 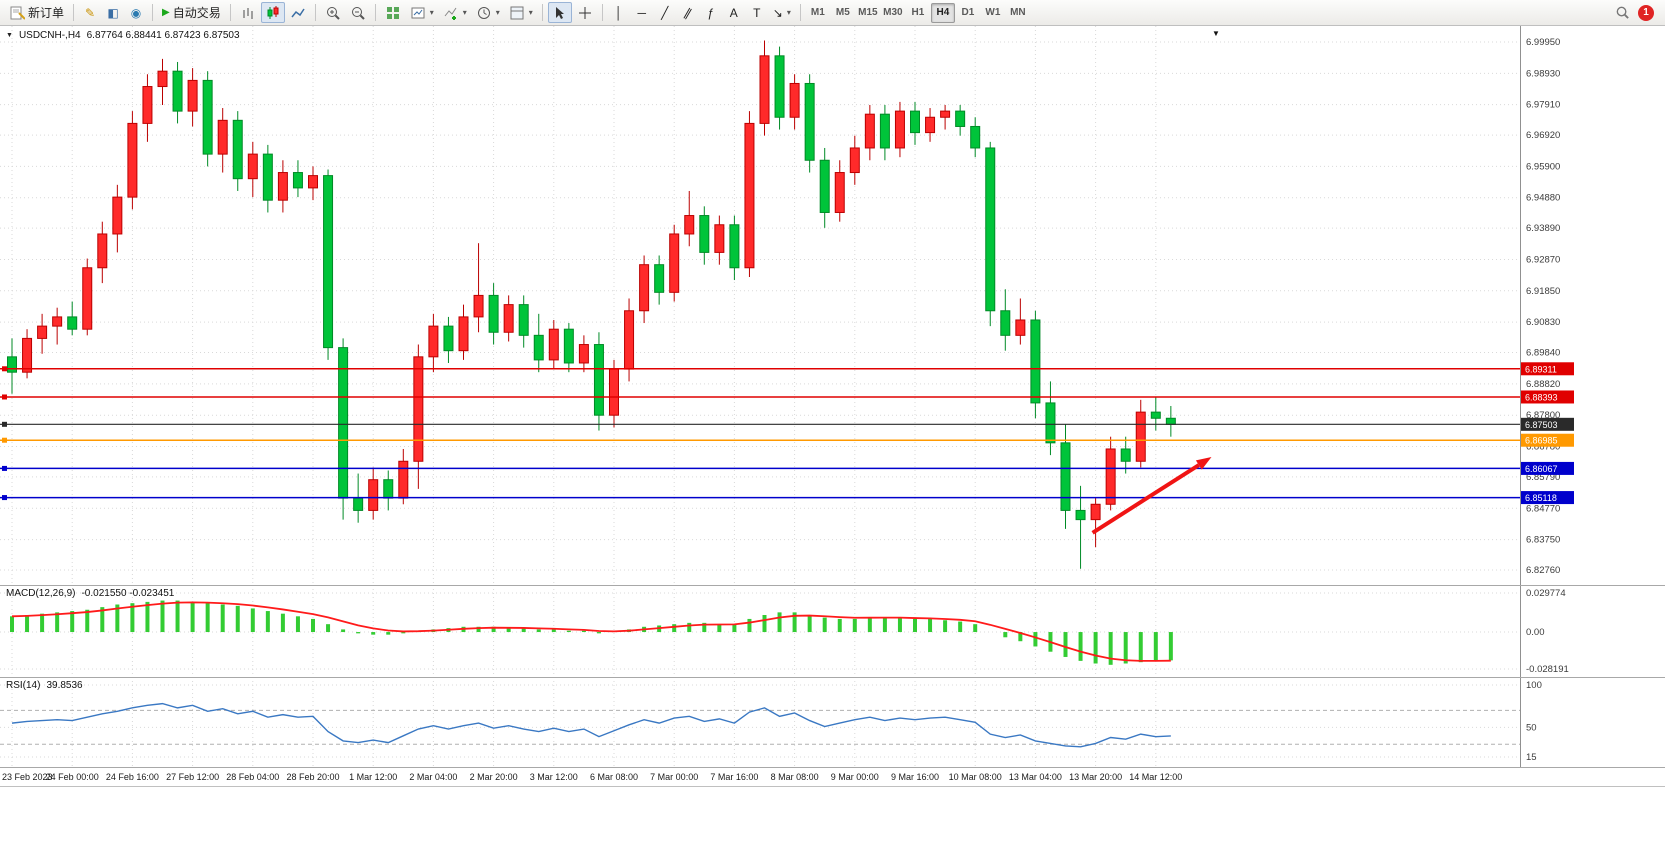 I want to click on channel-tool-button: ∥, so click(x=688, y=12).